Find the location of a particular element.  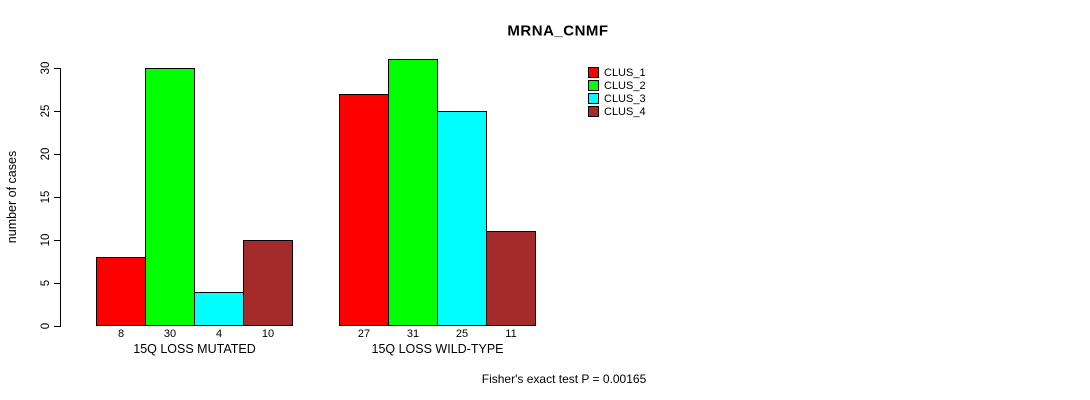

legend-row: CLUS_2 is located at coordinates (617, 85).